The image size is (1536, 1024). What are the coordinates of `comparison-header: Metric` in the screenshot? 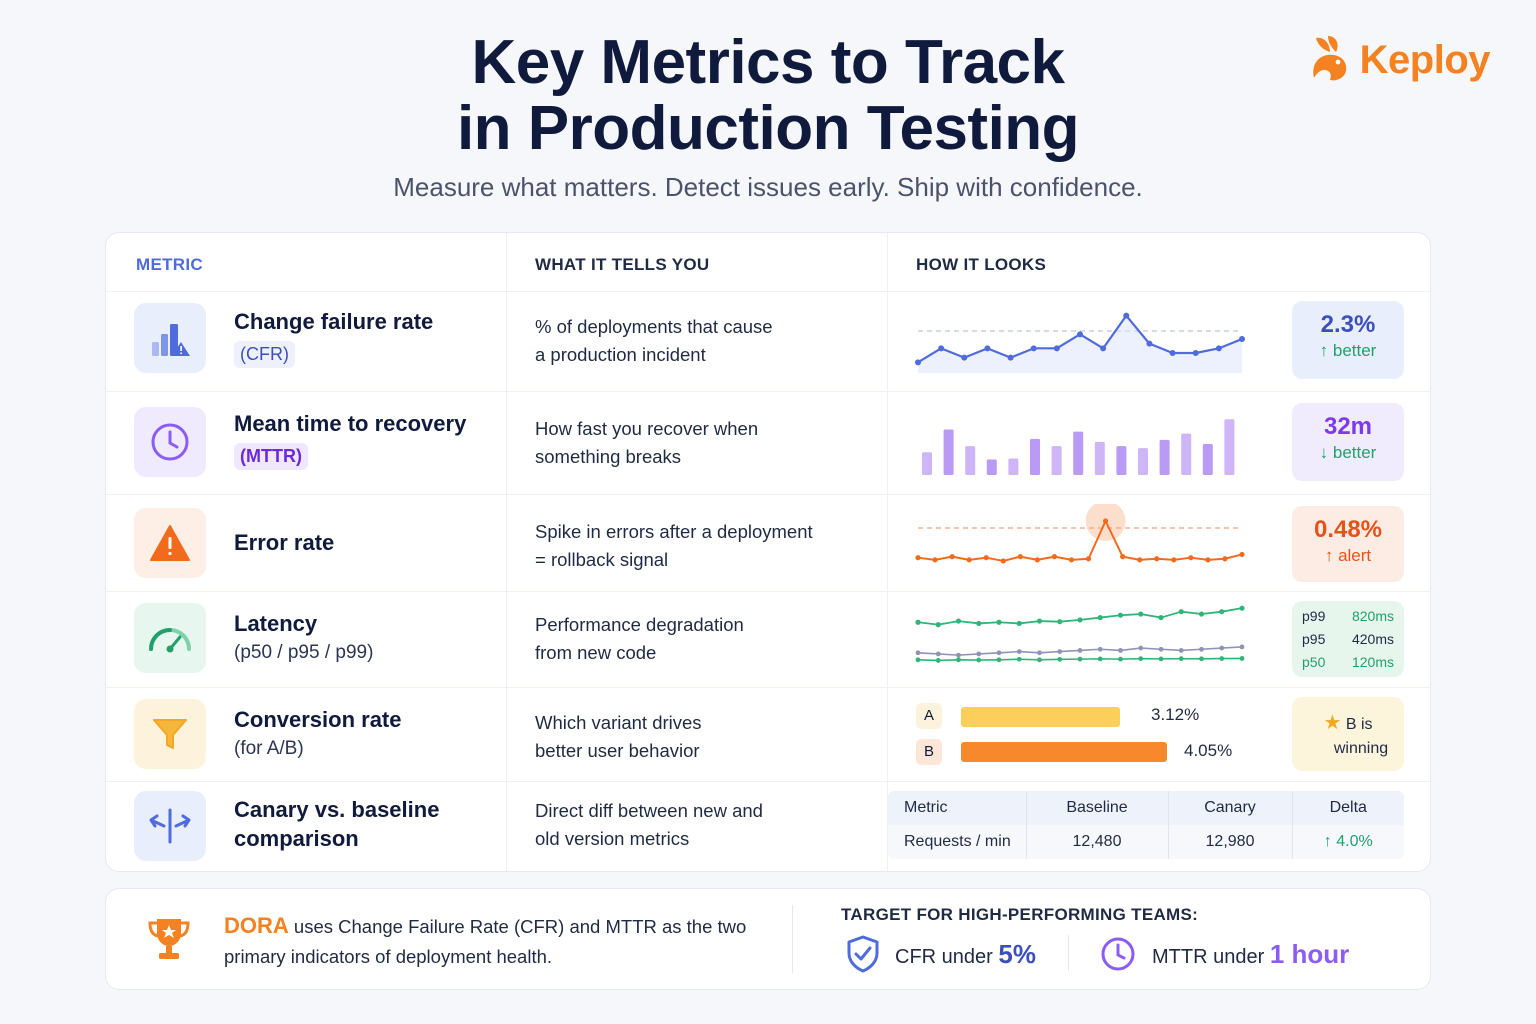 It's located at (957, 808).